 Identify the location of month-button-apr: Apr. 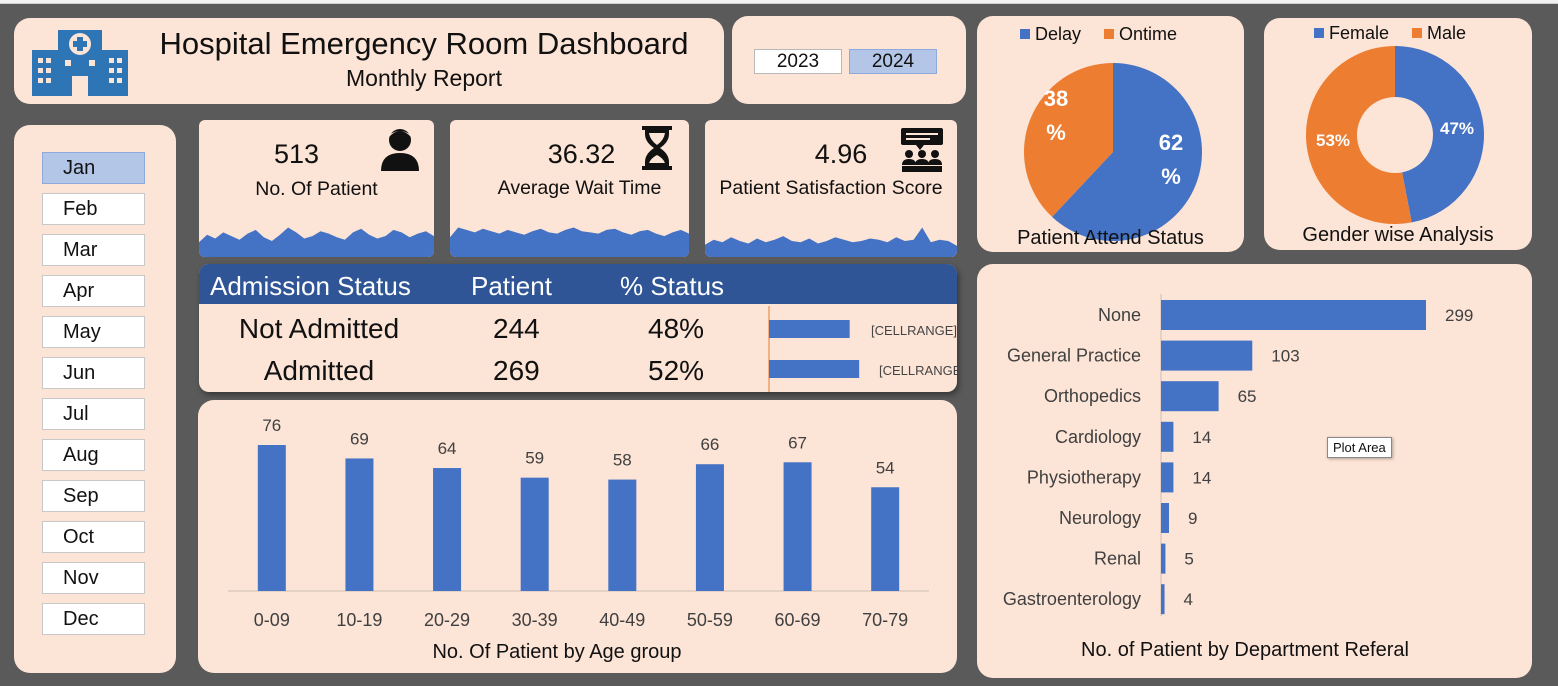
(93, 291).